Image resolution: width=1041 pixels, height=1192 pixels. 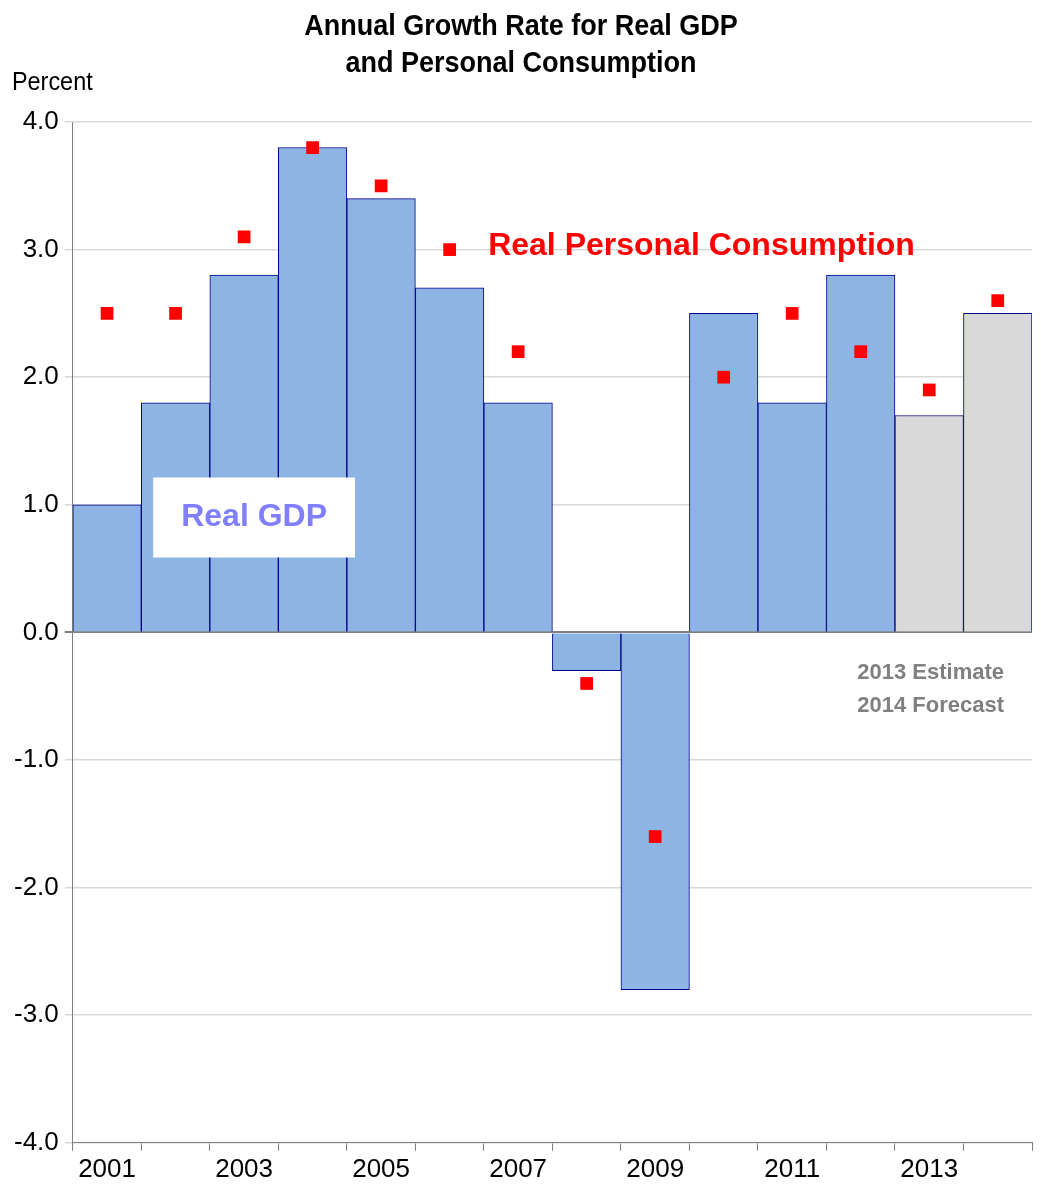 What do you see at coordinates (518, 1167) in the screenshot?
I see `x-tick-label: 2007` at bounding box center [518, 1167].